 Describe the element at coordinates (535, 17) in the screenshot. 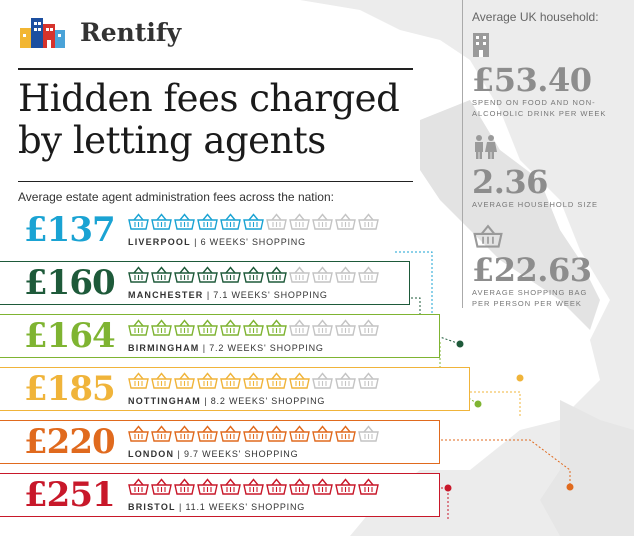

I see `side-heading: Average UK household:` at that location.